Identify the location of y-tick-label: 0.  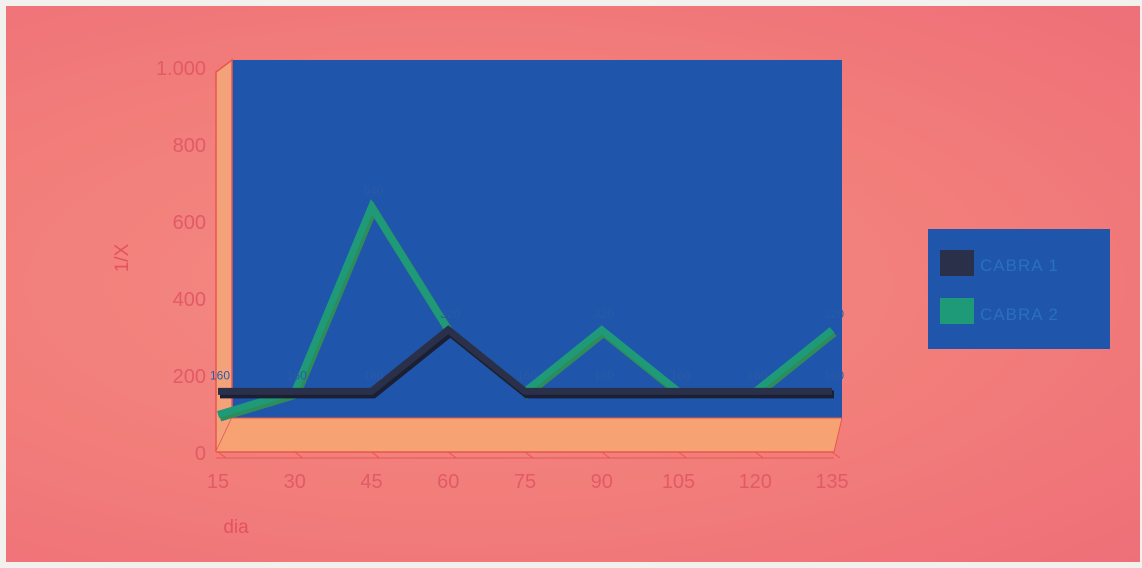
(200, 454).